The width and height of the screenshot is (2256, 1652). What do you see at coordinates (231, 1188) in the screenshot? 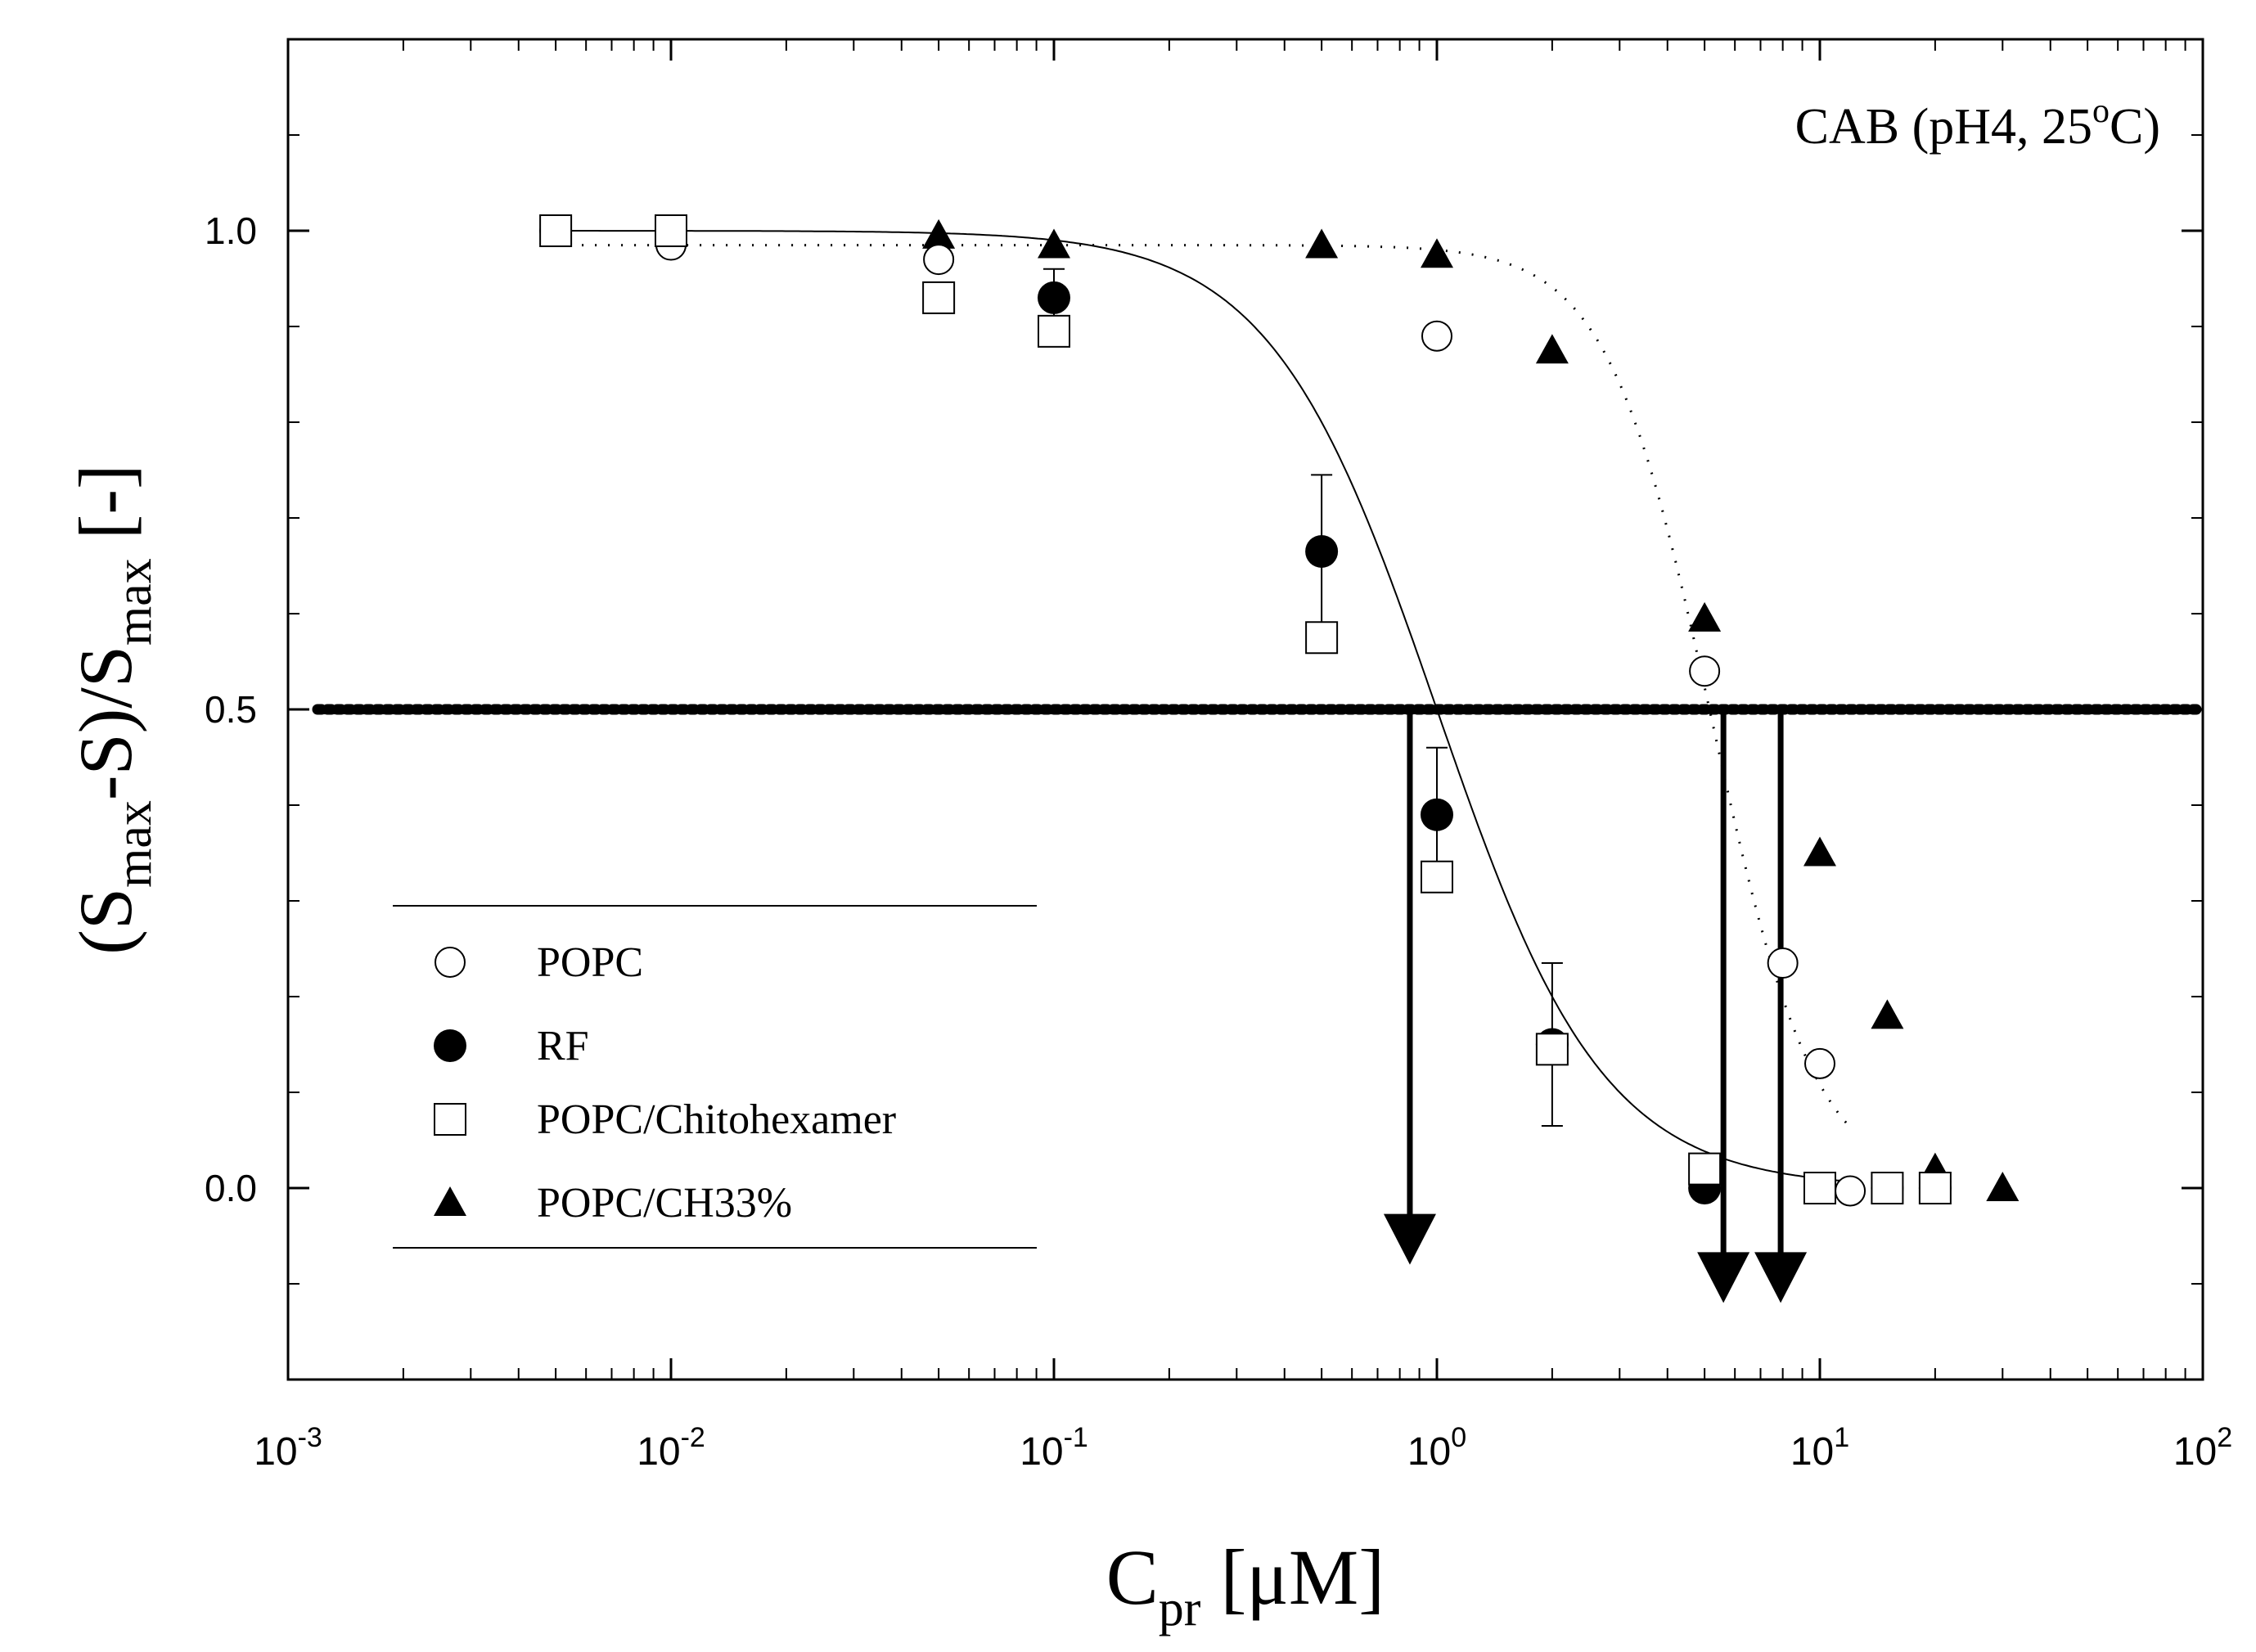
I see `y-tick-label: 0.0` at bounding box center [231, 1188].